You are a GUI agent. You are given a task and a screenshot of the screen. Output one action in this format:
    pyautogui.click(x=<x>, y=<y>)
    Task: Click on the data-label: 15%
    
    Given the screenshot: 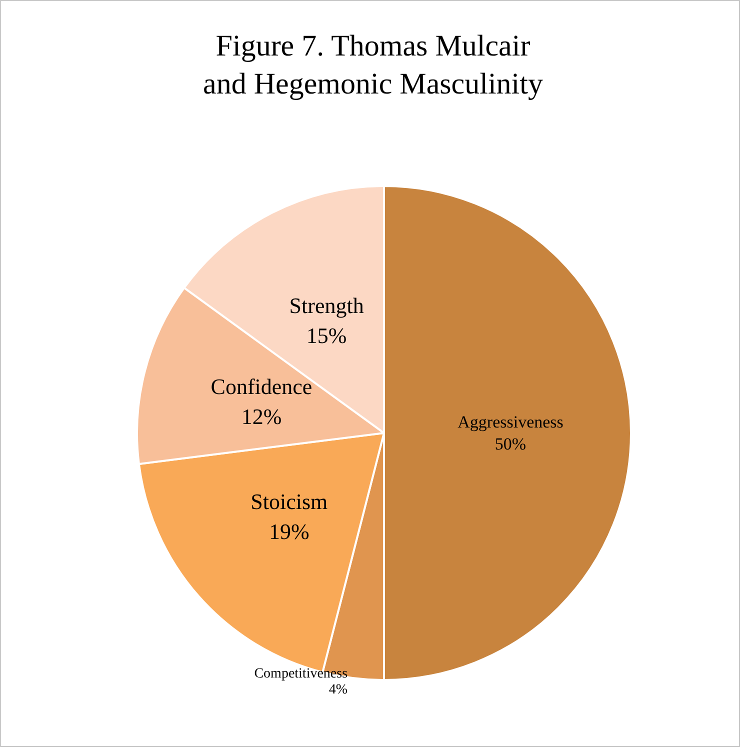 What is the action you would take?
    pyautogui.click(x=326, y=335)
    